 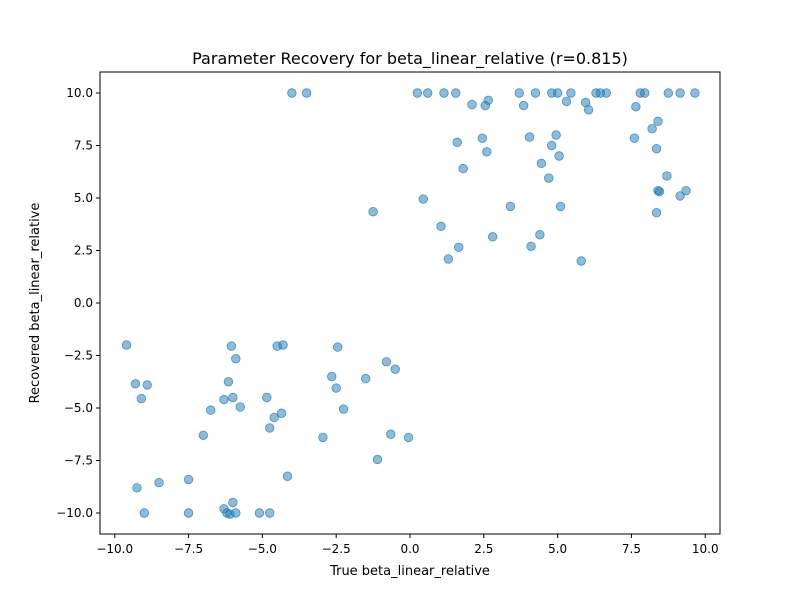 What do you see at coordinates (631, 549) in the screenshot?
I see `x-tick-label: 7.5` at bounding box center [631, 549].